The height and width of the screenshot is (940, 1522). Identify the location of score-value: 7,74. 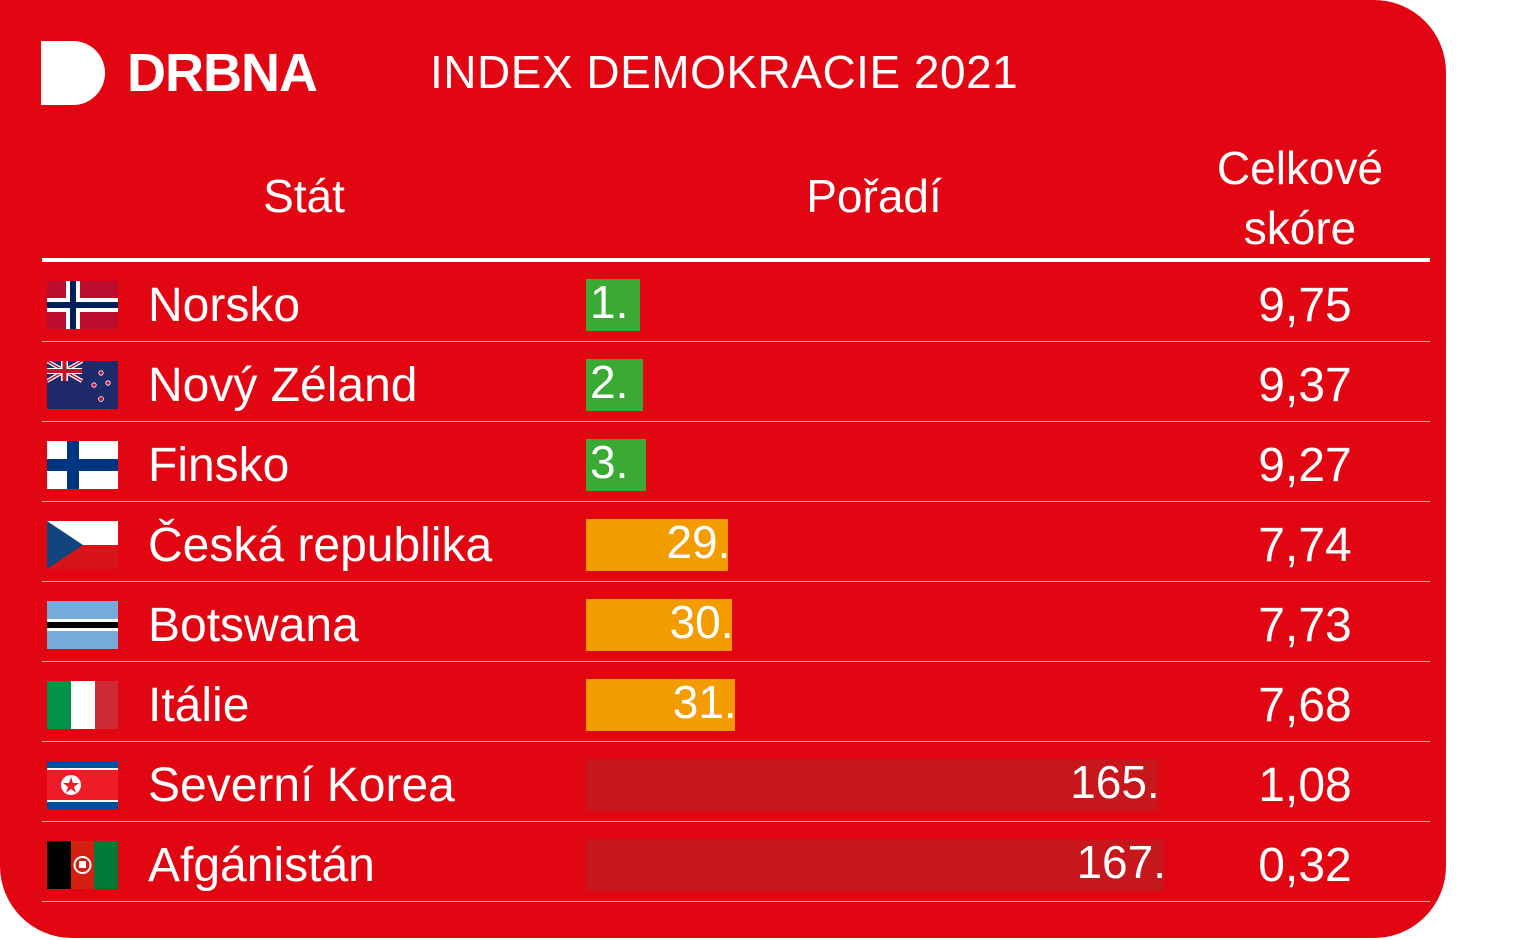
(1305, 545).